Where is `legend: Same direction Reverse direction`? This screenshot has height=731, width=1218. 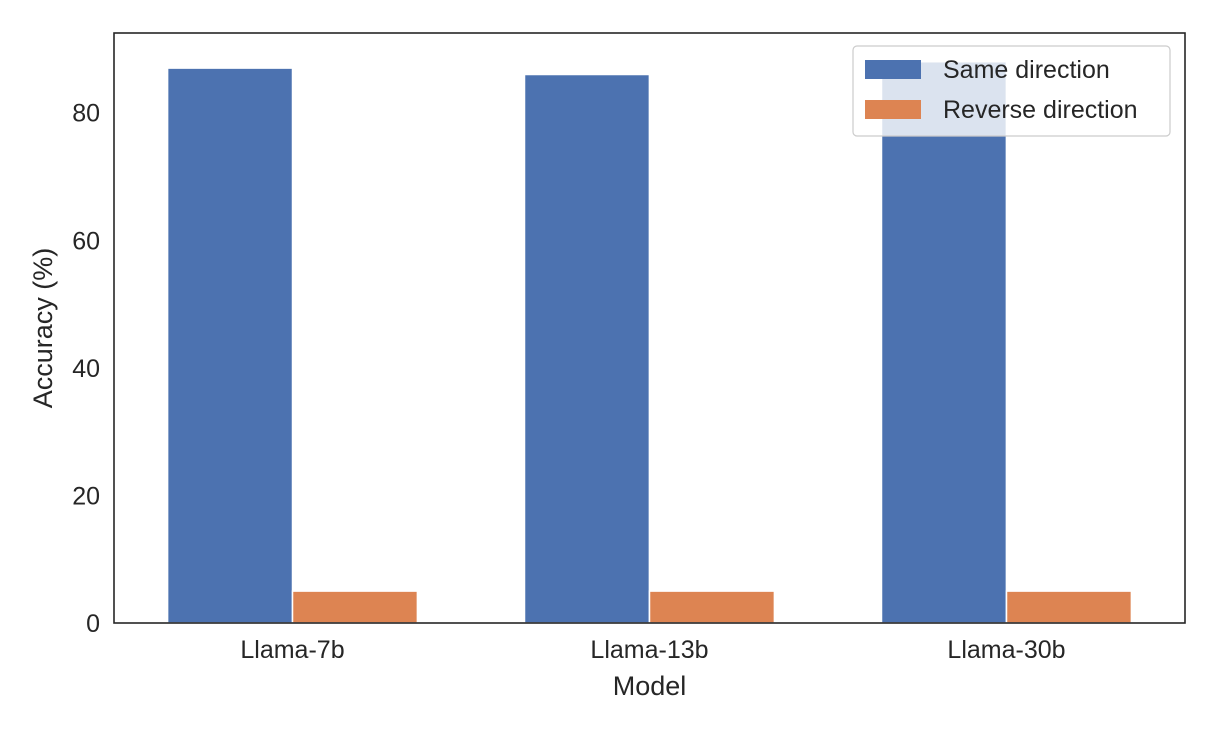
legend: Same direction Reverse direction is located at coordinates (1011, 91).